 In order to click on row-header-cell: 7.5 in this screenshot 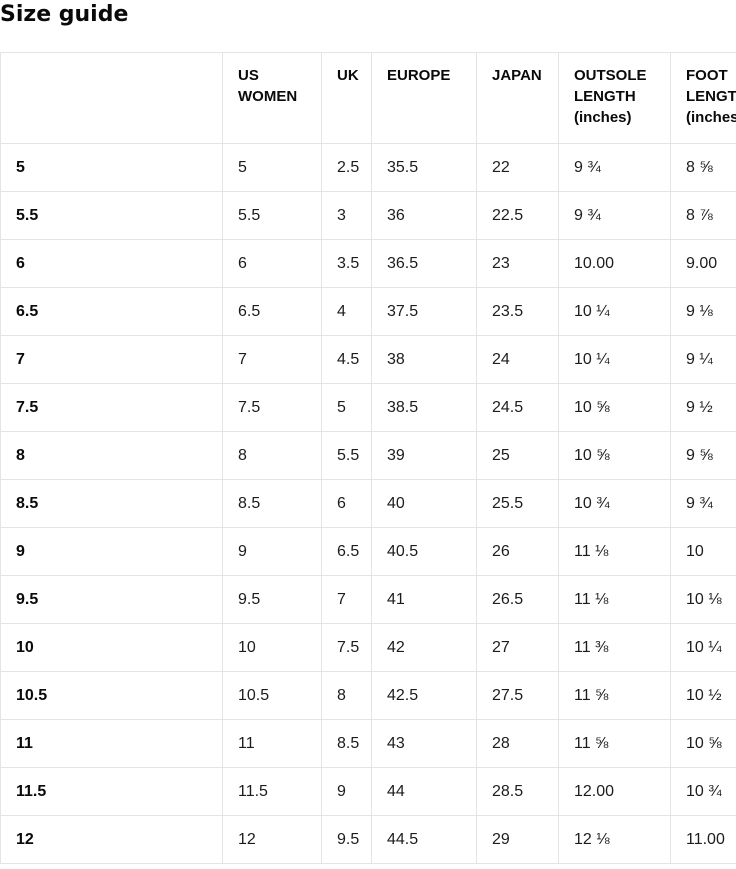, I will do `click(112, 408)`.